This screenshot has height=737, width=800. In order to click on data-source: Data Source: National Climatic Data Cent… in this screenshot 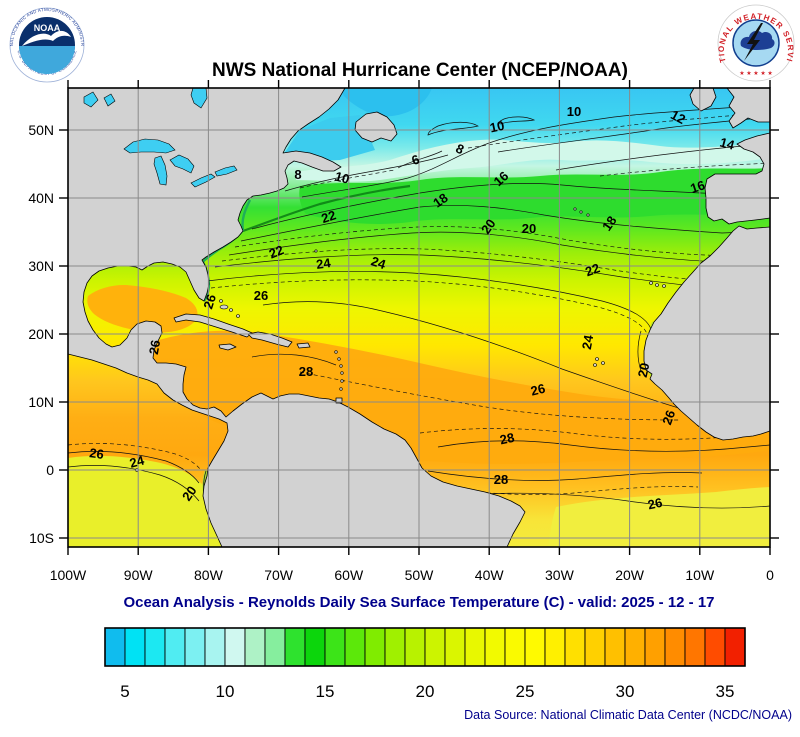, I will do `click(628, 715)`.